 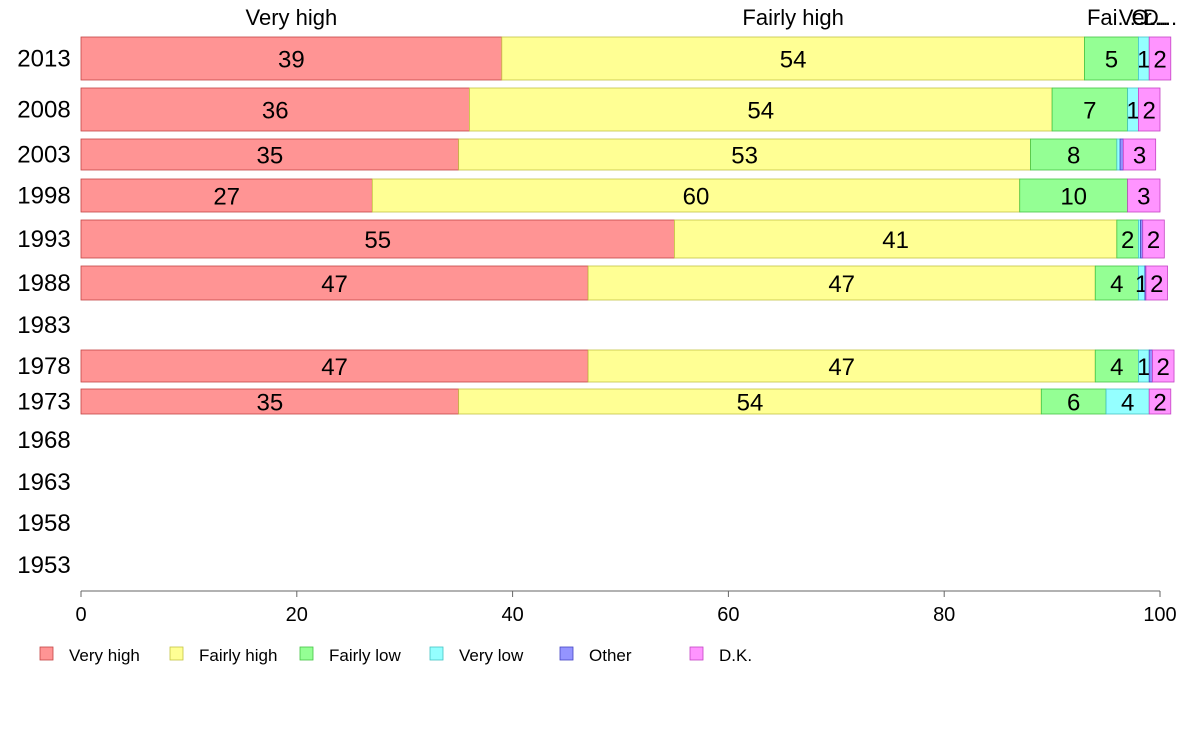 I want to click on bar-segment-2013-d-k-, so click(x=1160, y=58).